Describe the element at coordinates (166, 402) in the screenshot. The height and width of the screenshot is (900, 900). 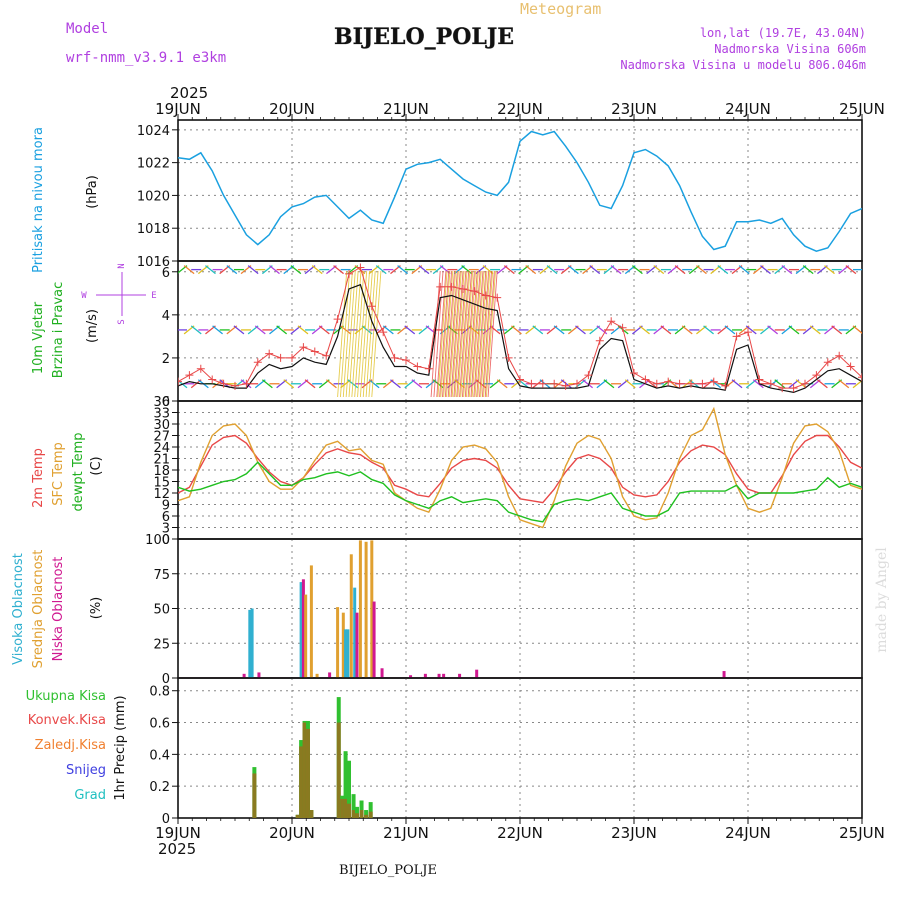
I see `wind-ytick-label: 0` at that location.